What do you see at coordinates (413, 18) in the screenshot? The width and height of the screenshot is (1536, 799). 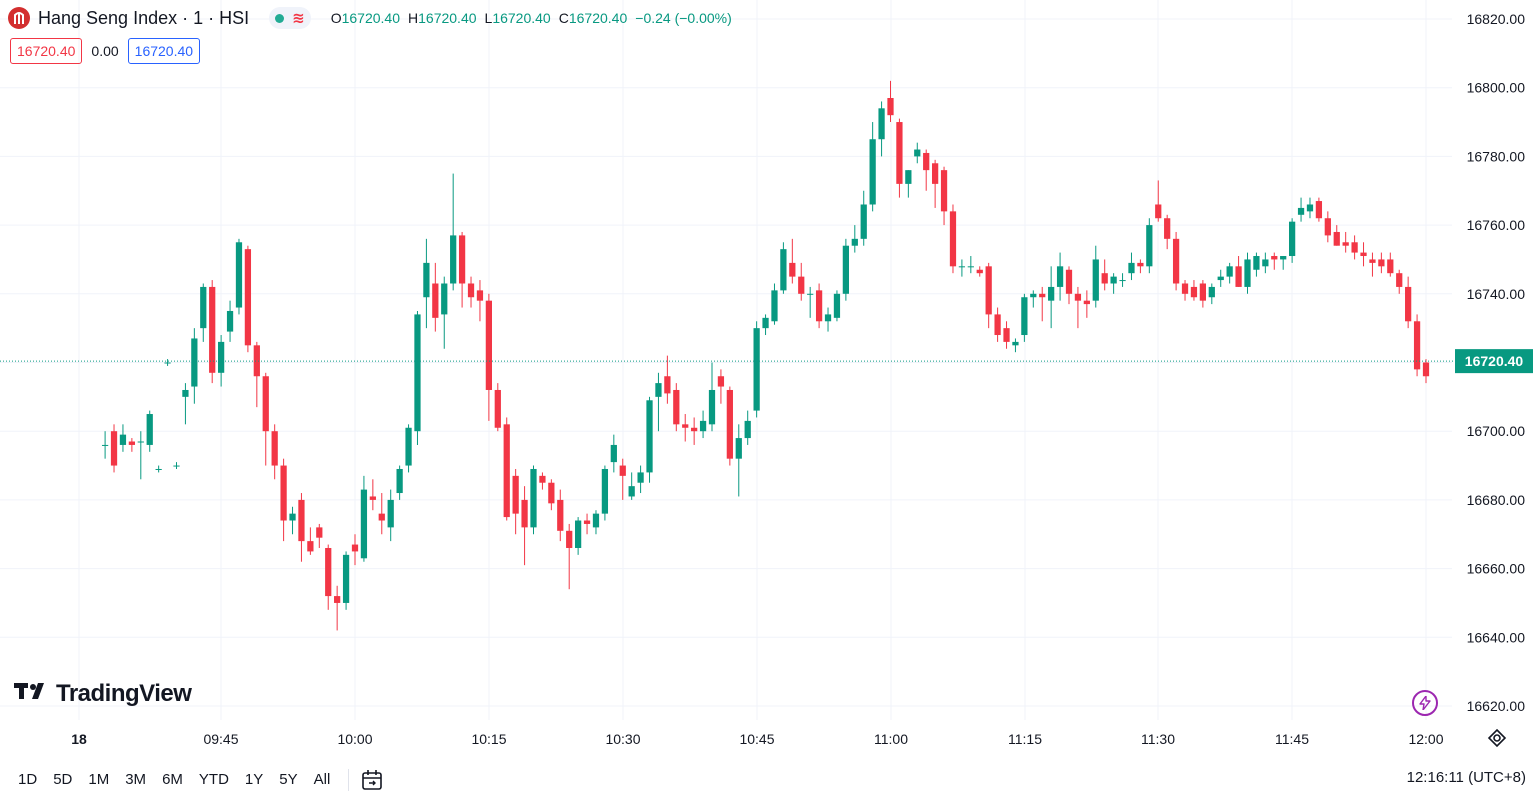 I see `high-key: H` at bounding box center [413, 18].